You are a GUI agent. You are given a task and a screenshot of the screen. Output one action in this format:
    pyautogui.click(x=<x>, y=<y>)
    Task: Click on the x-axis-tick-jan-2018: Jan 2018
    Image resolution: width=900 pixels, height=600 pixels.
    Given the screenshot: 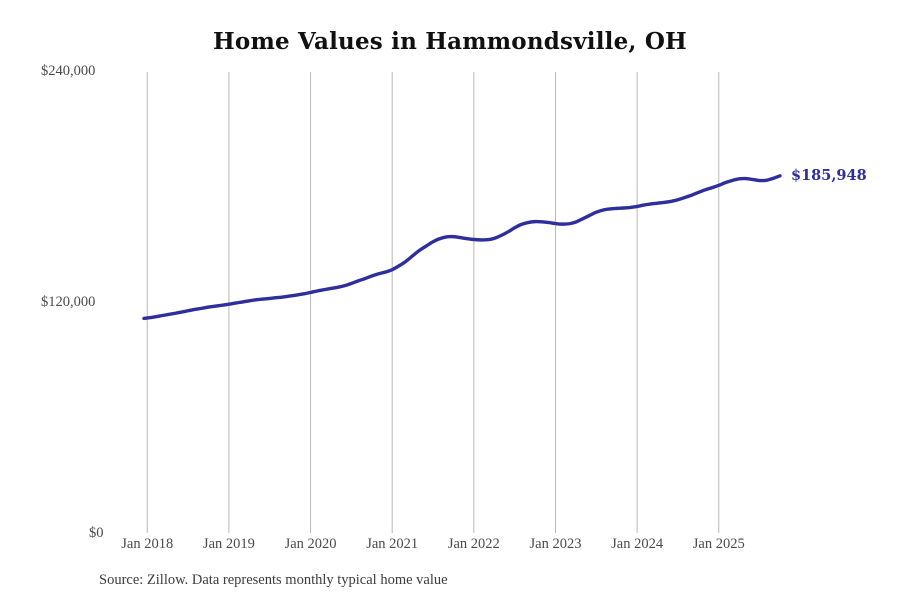 What is the action you would take?
    pyautogui.click(x=147, y=544)
    